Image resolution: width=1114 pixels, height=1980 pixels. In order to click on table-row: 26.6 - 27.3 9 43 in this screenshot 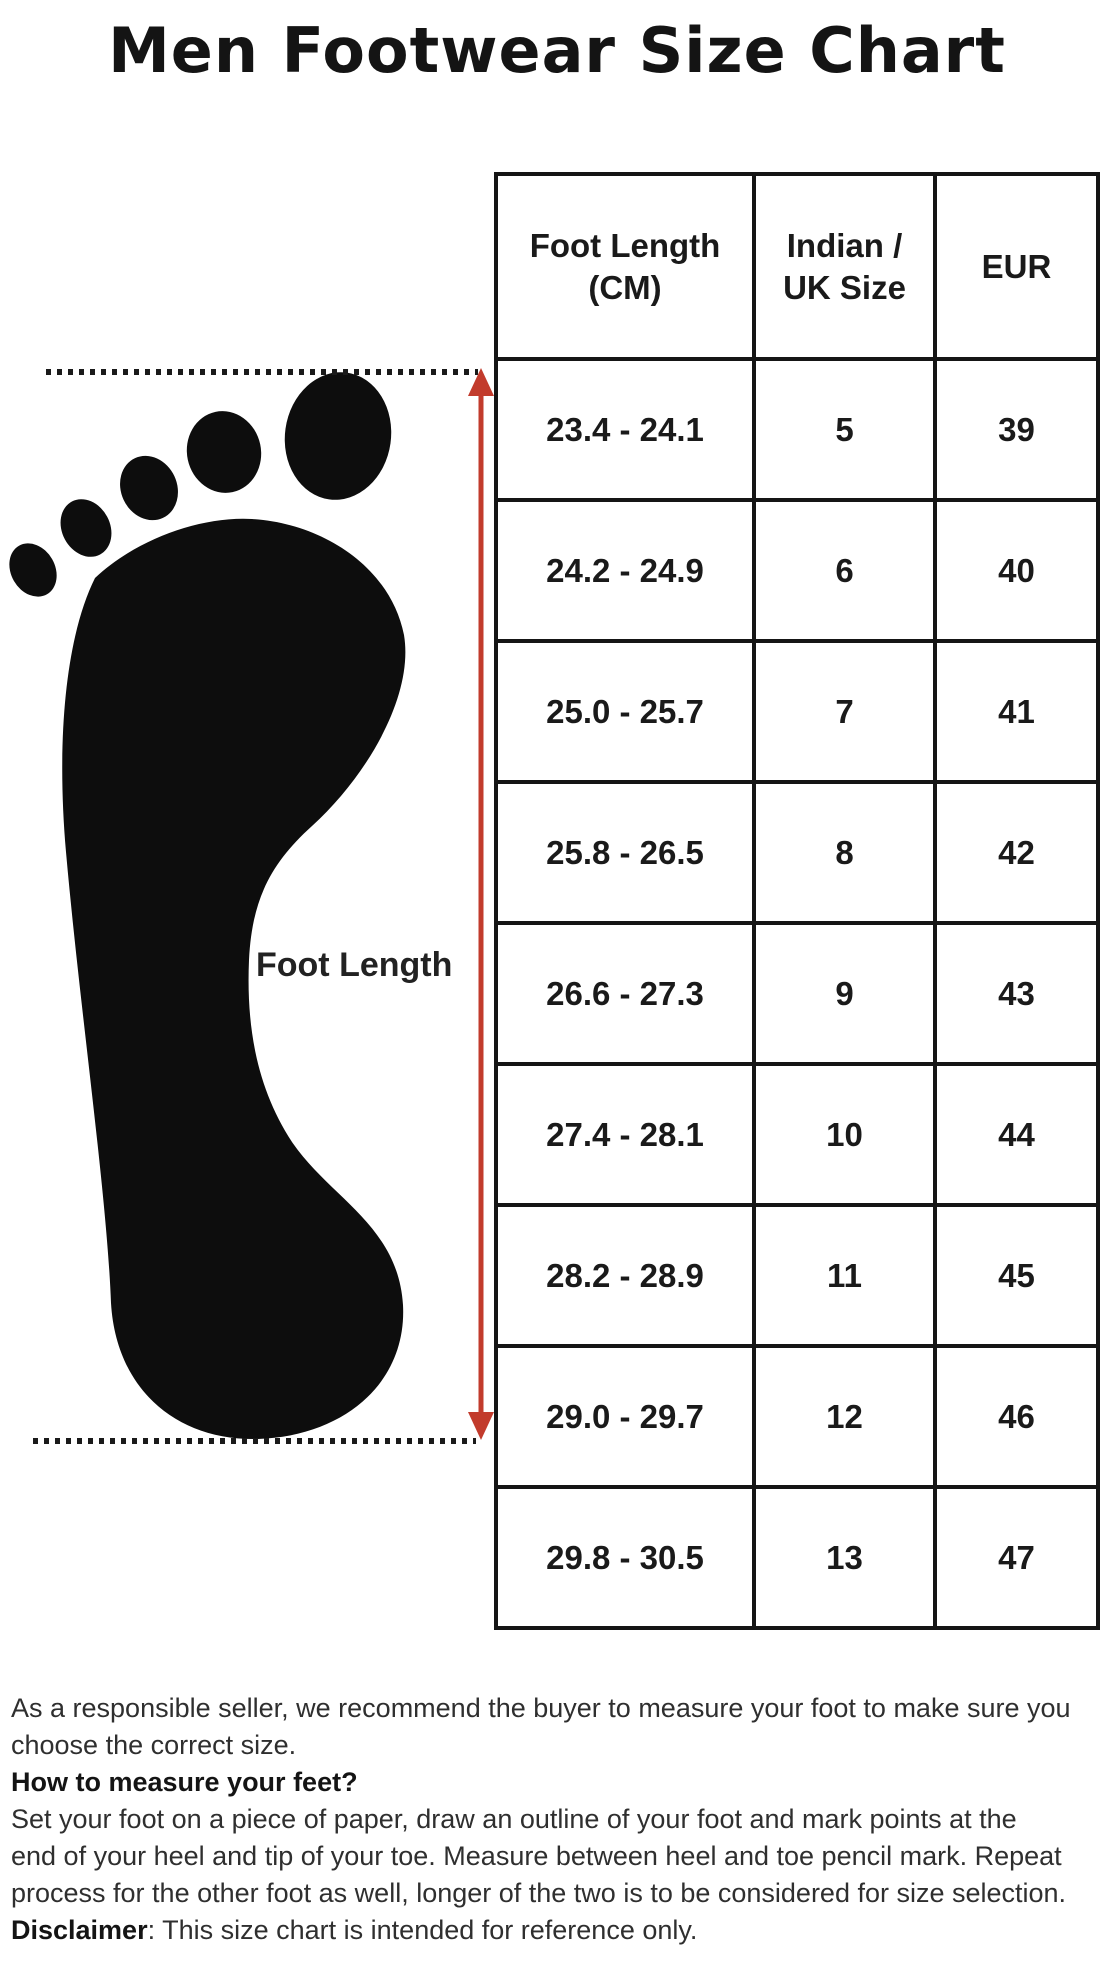, I will do `click(797, 993)`.